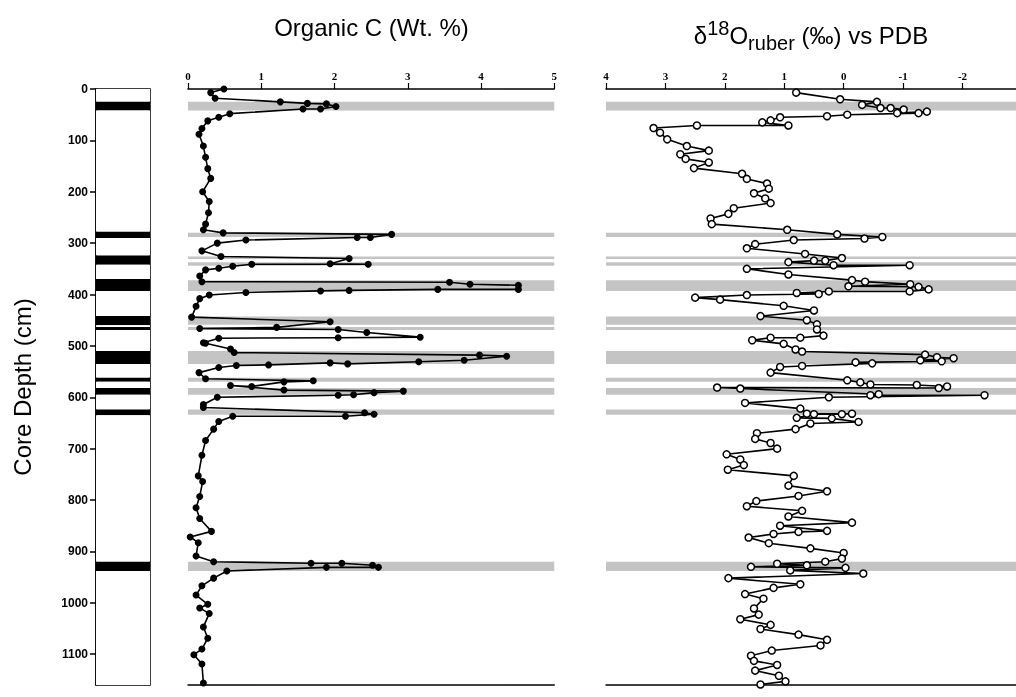  I want to click on y-tick-label: 400, so click(78, 294).